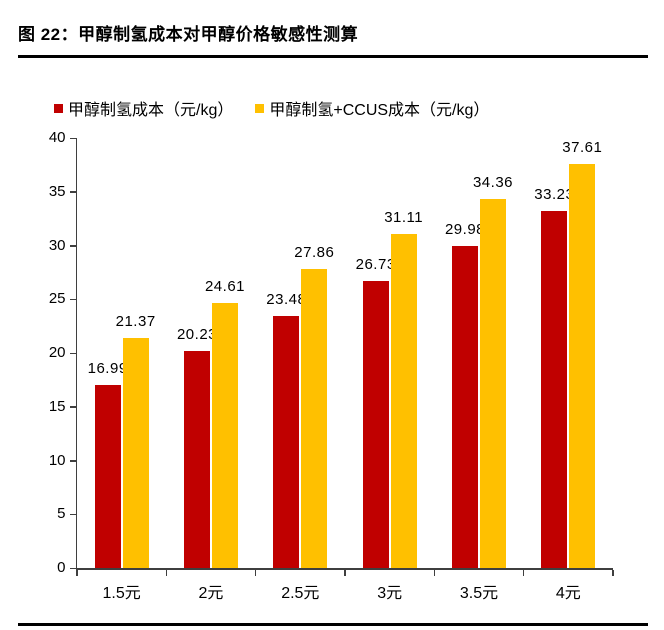 This screenshot has height=630, width=664. I want to click on x-axis-category-label: 2元, so click(211, 593).